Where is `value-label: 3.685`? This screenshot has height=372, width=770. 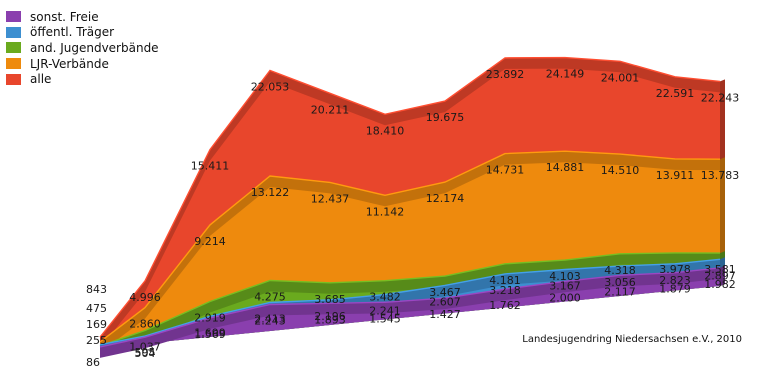
value-label: 3.685 is located at coordinates (330, 299).